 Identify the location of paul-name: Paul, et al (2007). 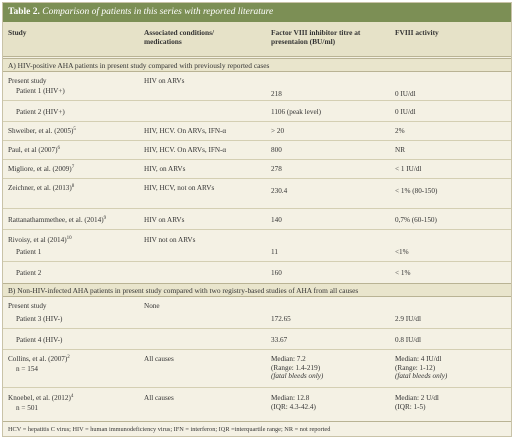
(33, 150).